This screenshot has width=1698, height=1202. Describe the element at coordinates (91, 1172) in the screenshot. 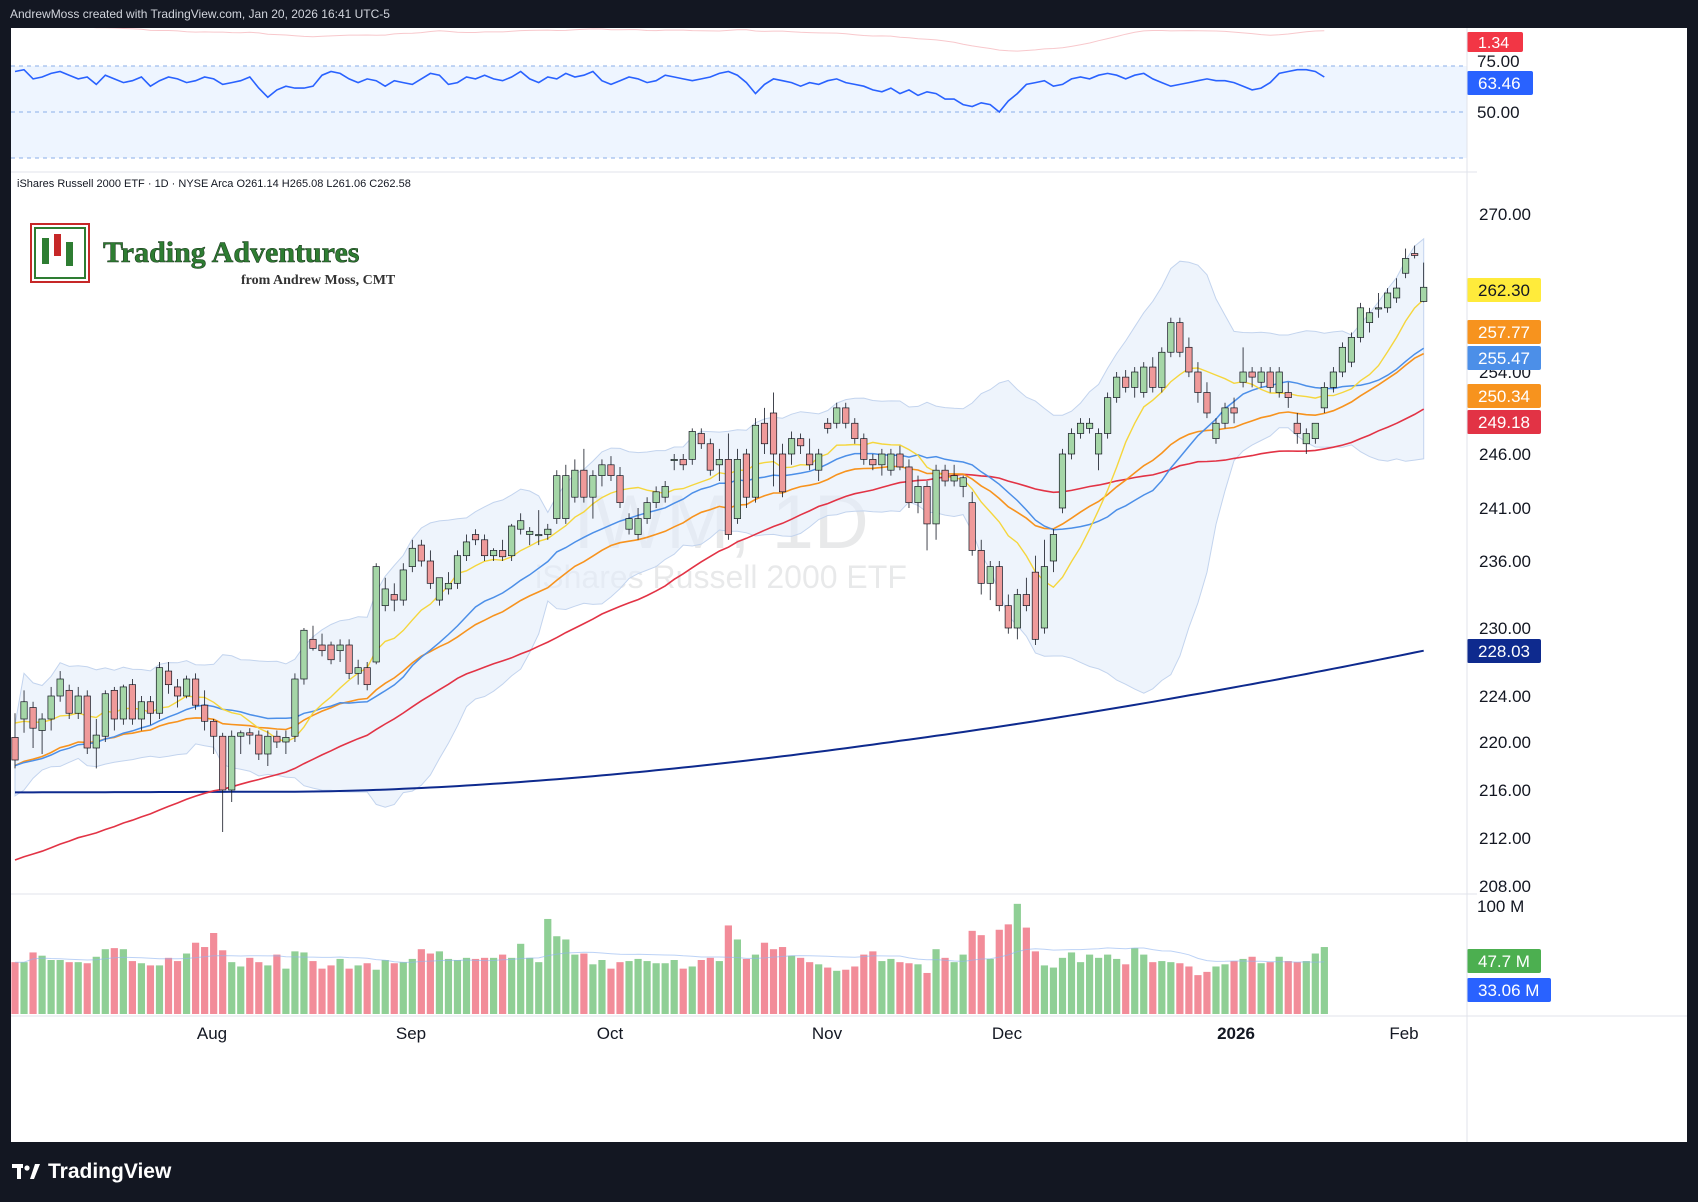

I see `tradingview-brand: TradingView` at that location.